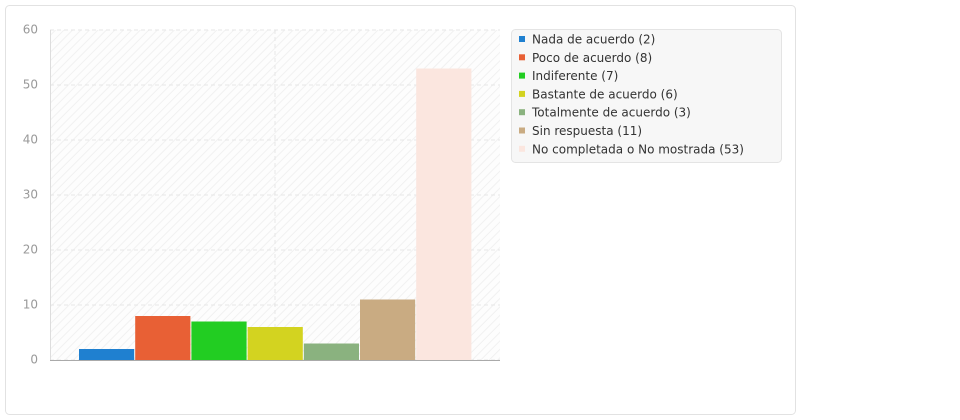 This screenshot has height=420, width=960. Describe the element at coordinates (575, 76) in the screenshot. I see `legend-label: Indiferente (7)` at that location.